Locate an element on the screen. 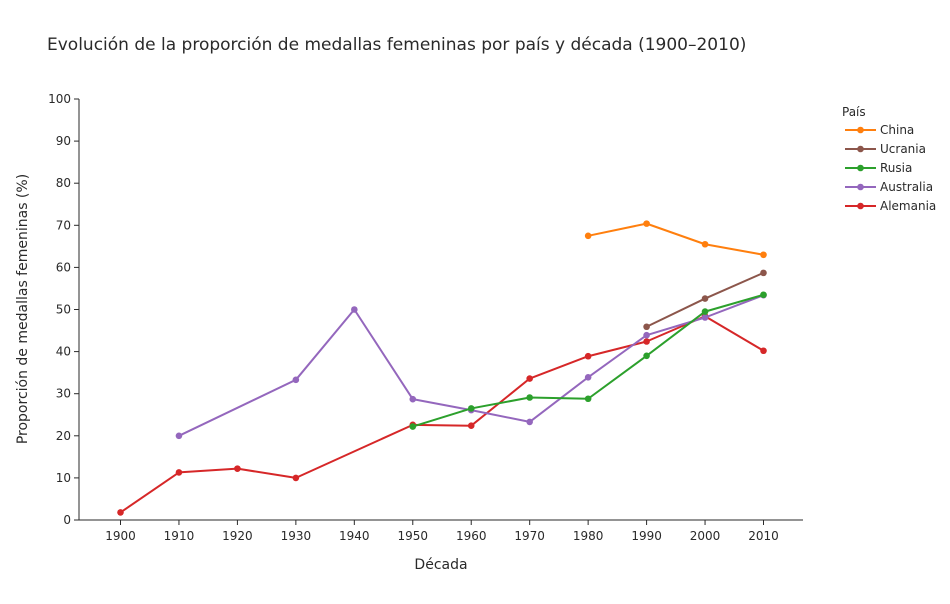 This screenshot has width=950, height=604. series-line-china is located at coordinates (676, 239).